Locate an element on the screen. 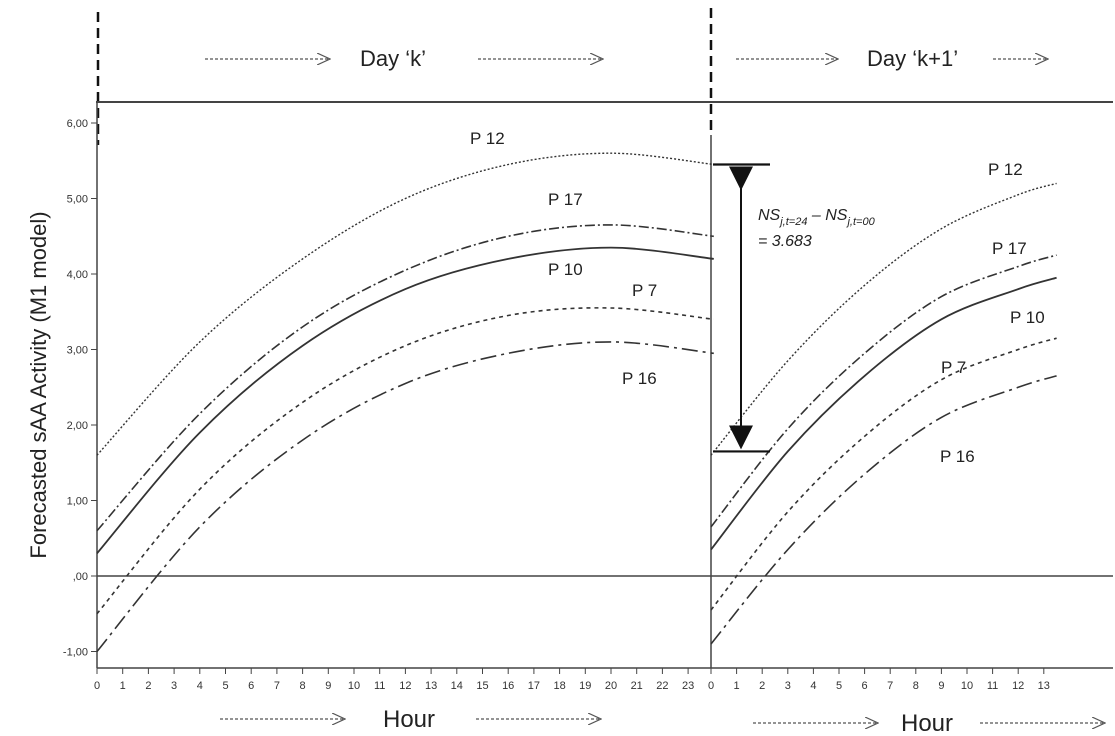 This screenshot has height=736, width=1115. formula-term-1: NS is located at coordinates (769, 215).